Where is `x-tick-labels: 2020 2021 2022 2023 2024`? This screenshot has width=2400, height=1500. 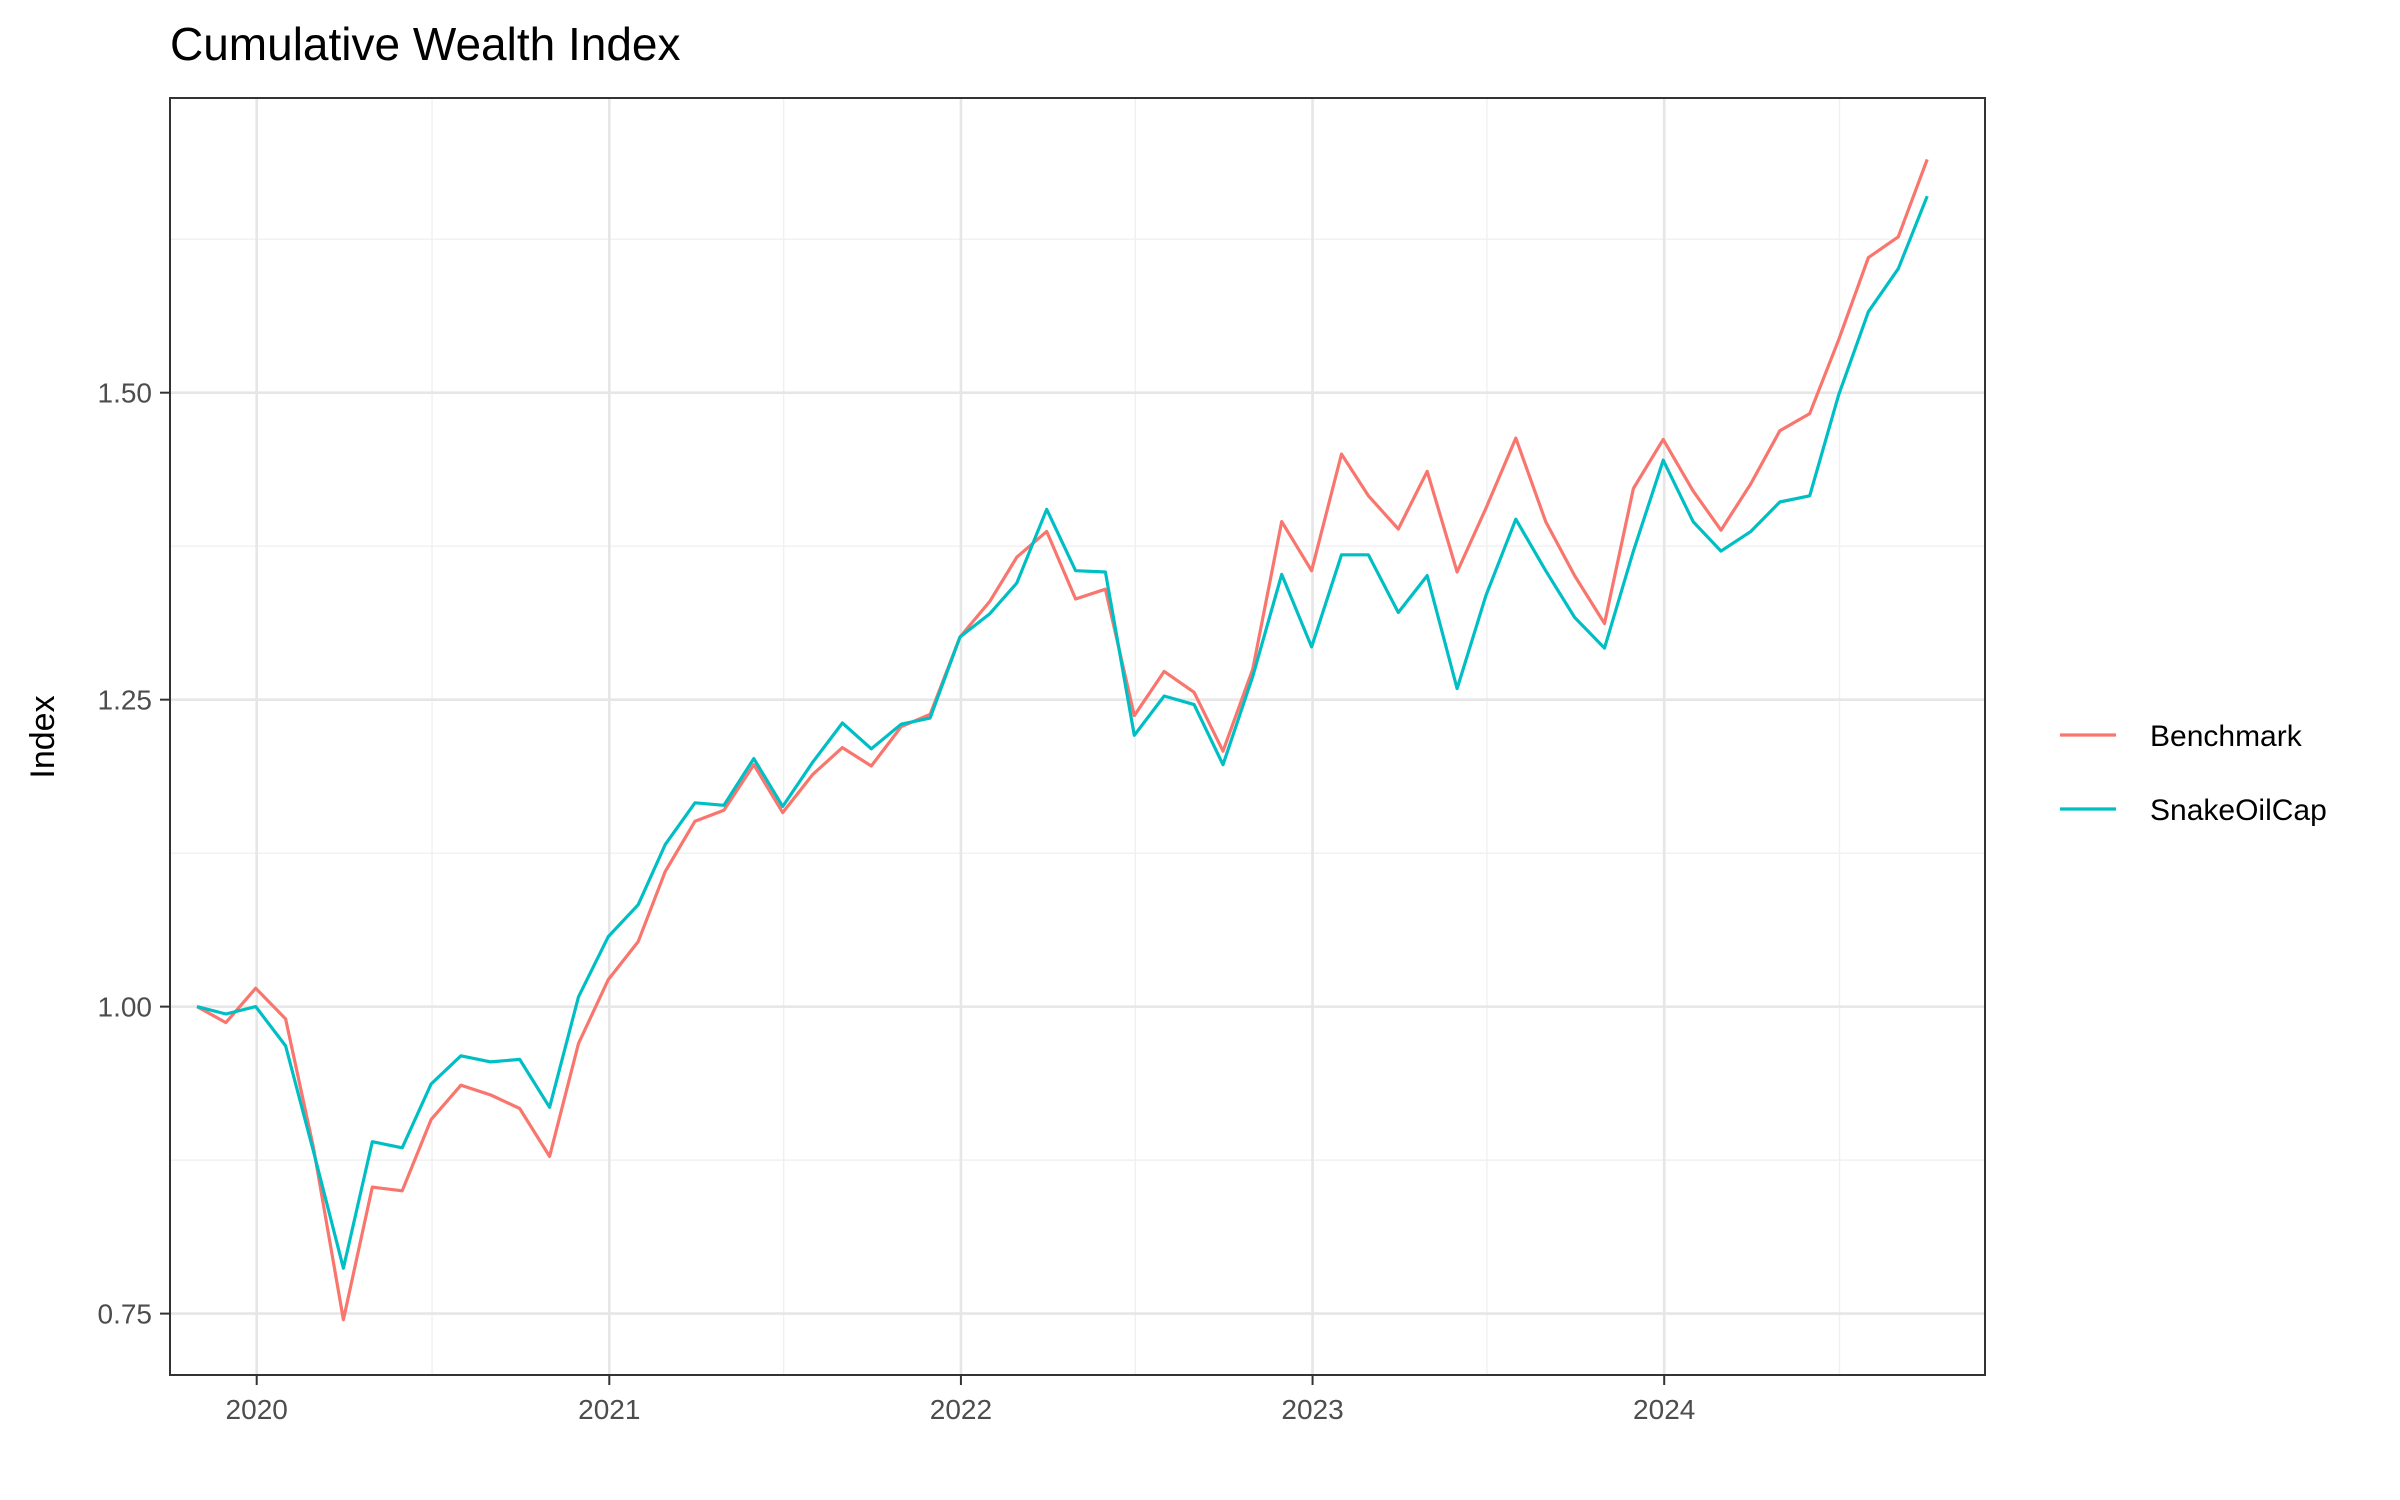 x-tick-labels: 2020 2021 2022 2023 2024 is located at coordinates (961, 1409).